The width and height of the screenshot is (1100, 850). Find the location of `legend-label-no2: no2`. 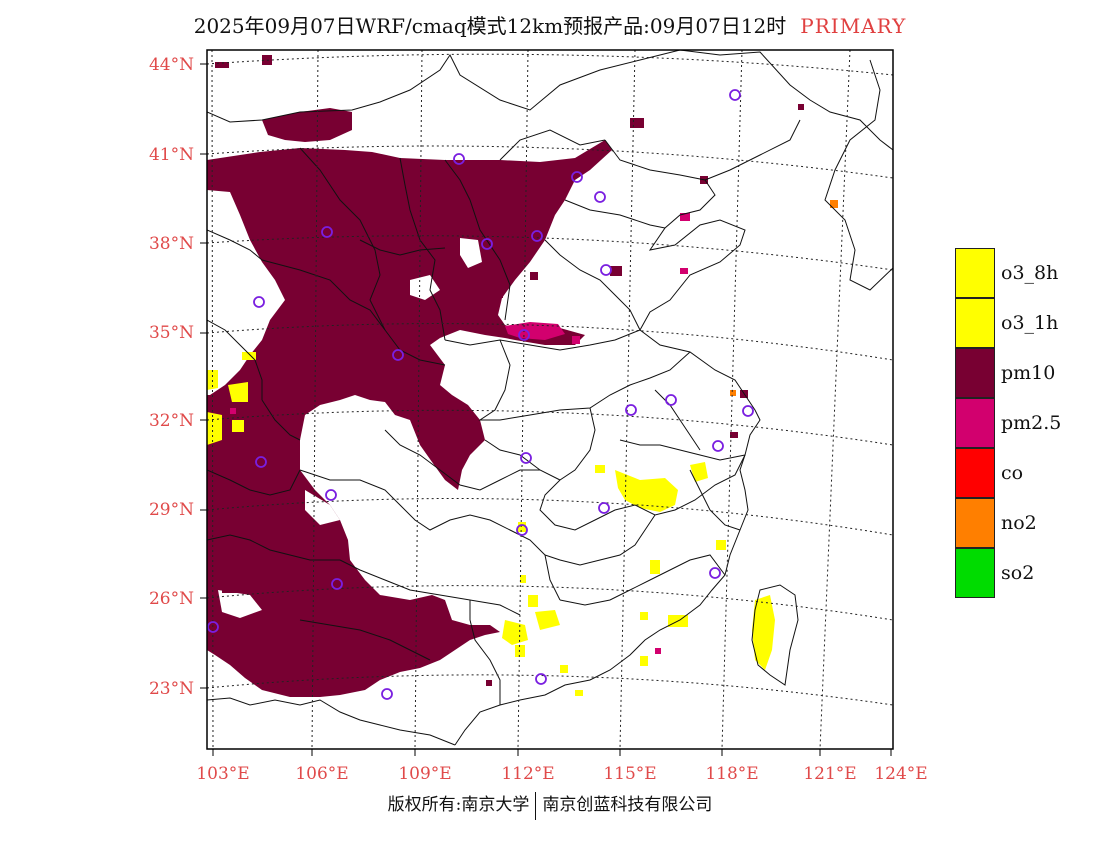

legend-label-no2: no2 is located at coordinates (1019, 523).